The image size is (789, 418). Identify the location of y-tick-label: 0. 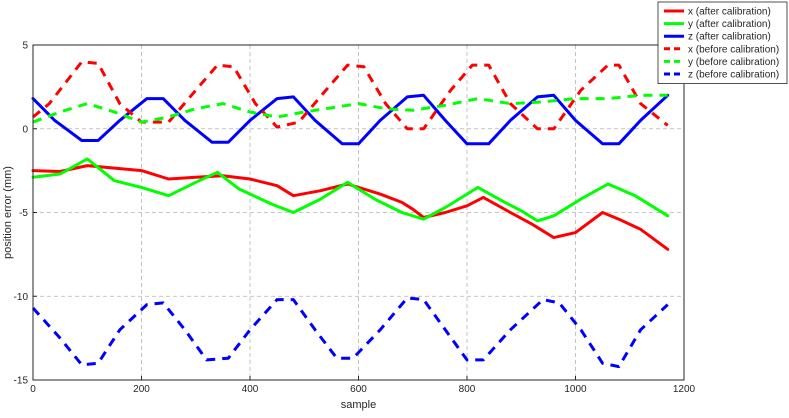
(25, 129).